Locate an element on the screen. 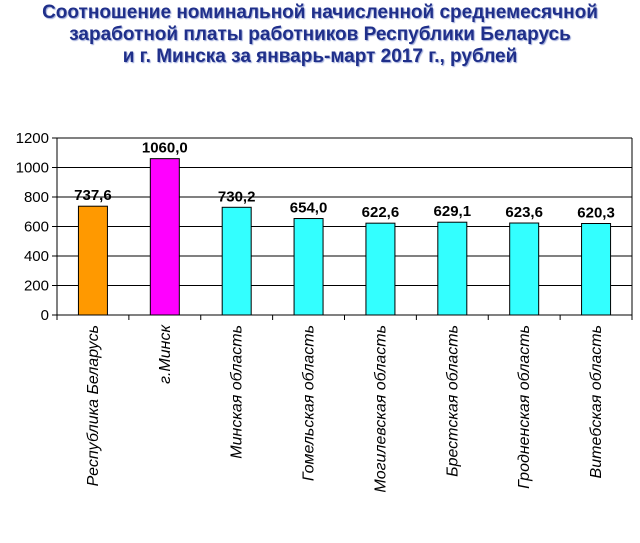  data-label: 730,2 is located at coordinates (237, 196).